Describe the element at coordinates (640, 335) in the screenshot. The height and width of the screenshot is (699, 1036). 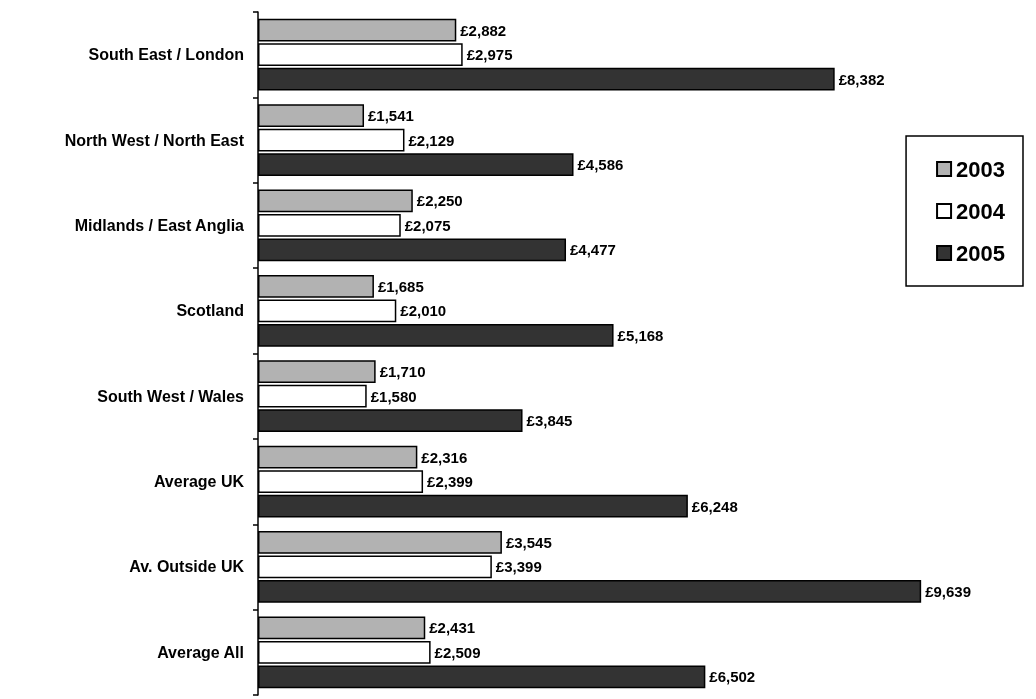
I see `data-label: £5,168` at that location.